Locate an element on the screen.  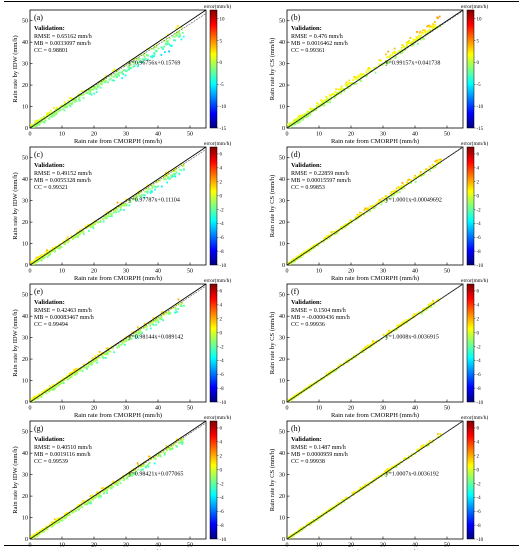
colorbar-tick-label: -2 is located at coordinates (479, 210).